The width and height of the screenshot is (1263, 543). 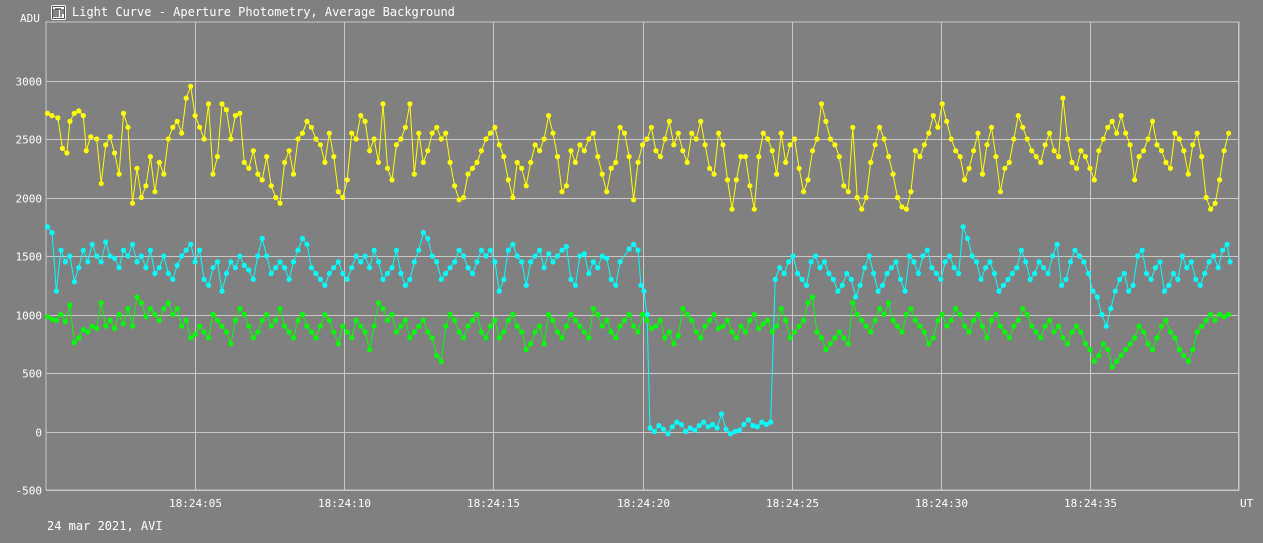 What do you see at coordinates (58, 12) in the screenshot?
I see `light-curve-app-icon` at bounding box center [58, 12].